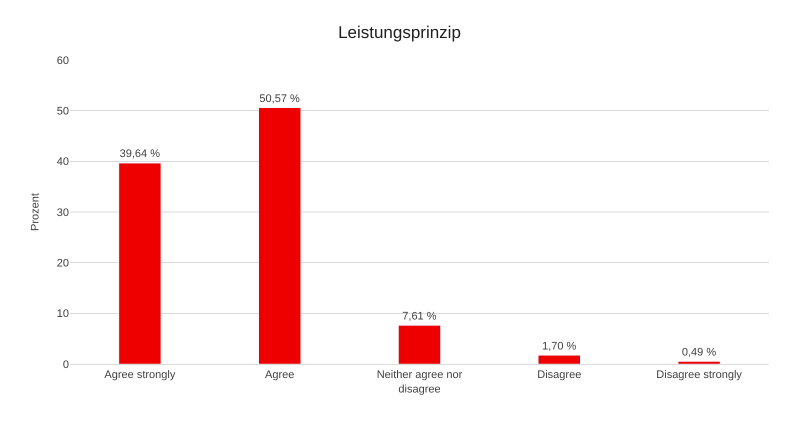 The image size is (799, 434). Describe the element at coordinates (419, 316) in the screenshot. I see `data-label: 7,61 %` at that location.